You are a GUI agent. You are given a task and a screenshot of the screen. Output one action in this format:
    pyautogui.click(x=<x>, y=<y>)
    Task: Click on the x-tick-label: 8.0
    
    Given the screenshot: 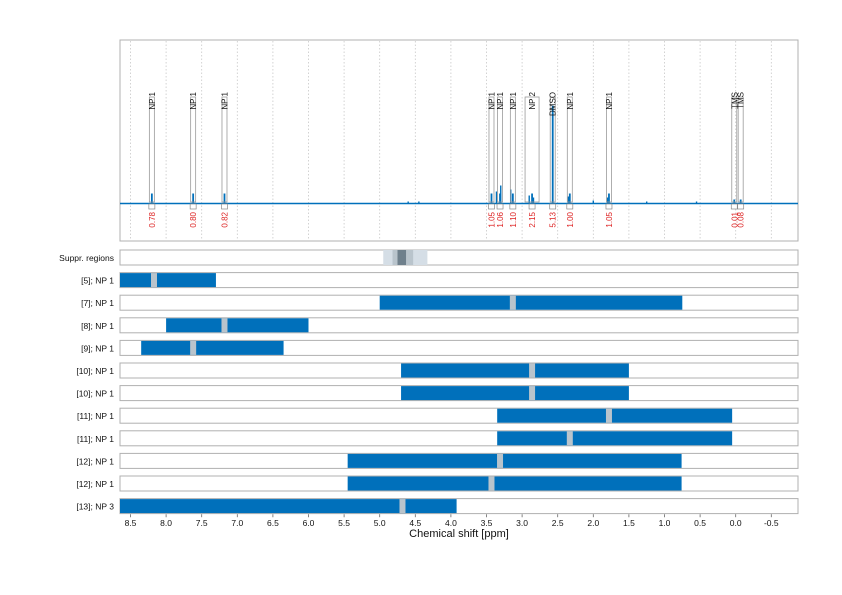 What is the action you would take?
    pyautogui.click(x=166, y=523)
    